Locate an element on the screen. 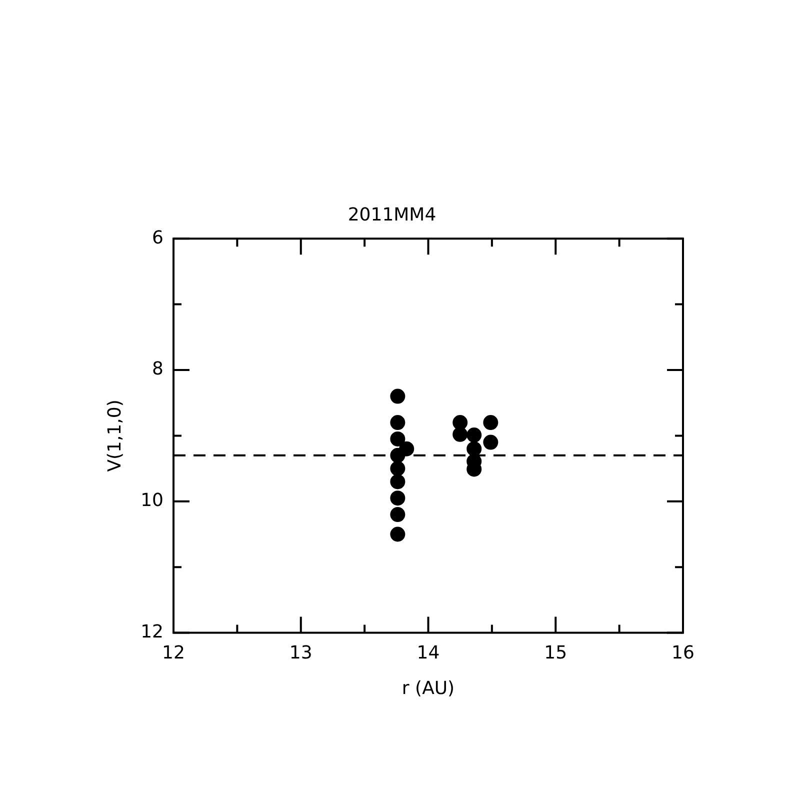 The width and height of the screenshot is (797, 797). x-axis-title: r (AU) is located at coordinates (428, 688).